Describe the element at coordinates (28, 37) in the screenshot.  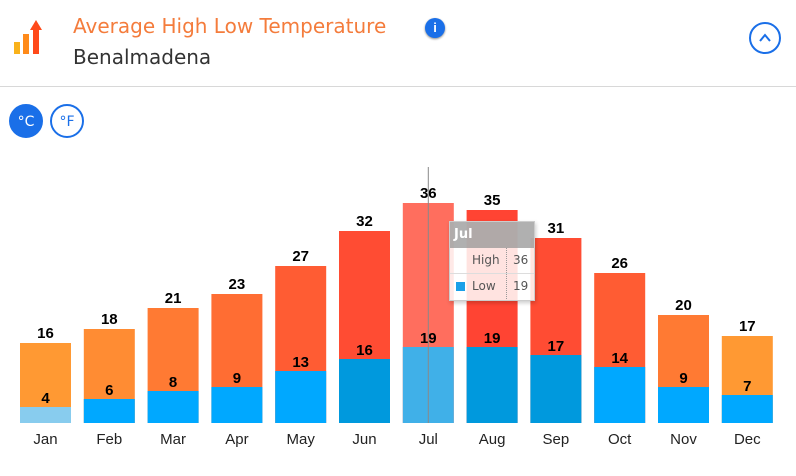
I see `temperature-chart-logo-icon` at that location.